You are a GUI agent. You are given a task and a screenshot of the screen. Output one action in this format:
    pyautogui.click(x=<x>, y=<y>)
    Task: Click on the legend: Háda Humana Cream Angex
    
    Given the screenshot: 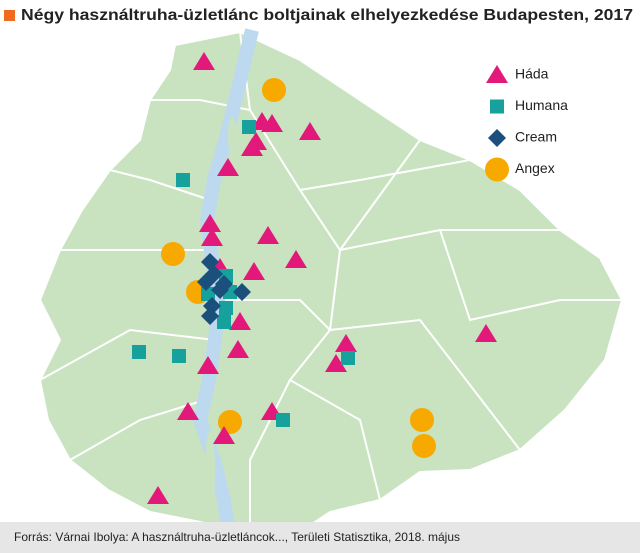 What is the action you would take?
    pyautogui.click(x=526, y=123)
    